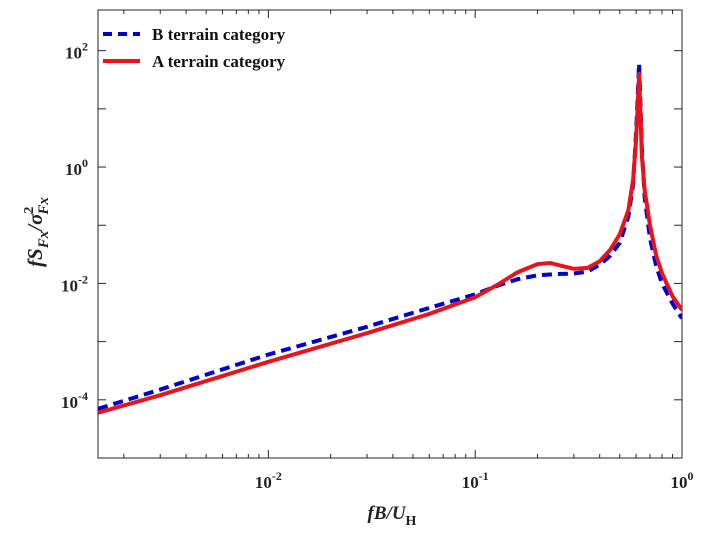 Image resolution: width=704 pixels, height=535 pixels. Describe the element at coordinates (83, 396) in the screenshot. I see `y-tick-exponent: -4` at that location.